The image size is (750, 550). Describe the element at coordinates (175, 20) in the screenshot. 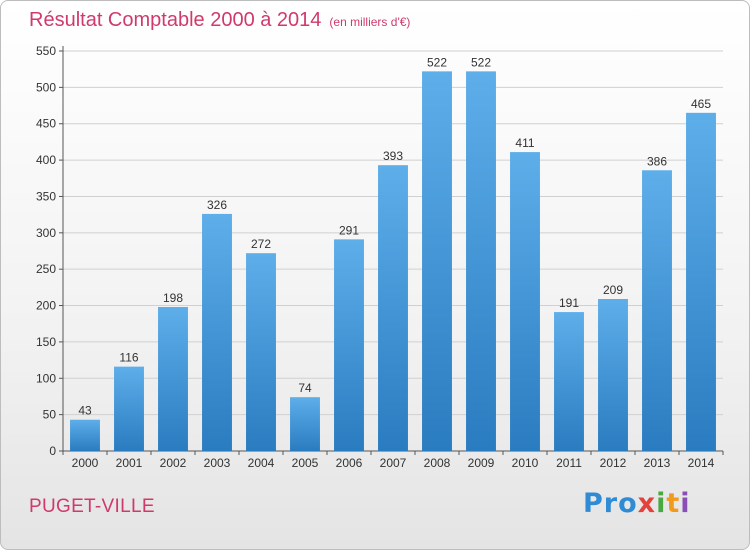

I see `chart-title-text: Résultat Comptable 2000 à 2014` at that location.